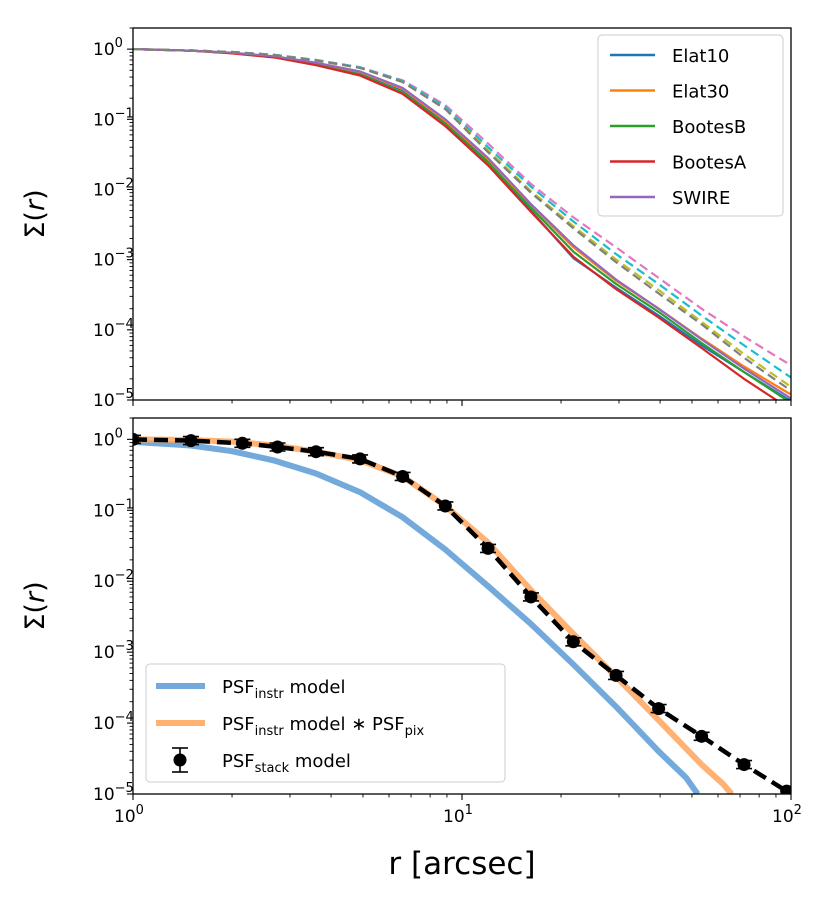 Image resolution: width=830 pixels, height=898 pixels. I want to click on y-tick-label: 10⁻², so click(113, 580).